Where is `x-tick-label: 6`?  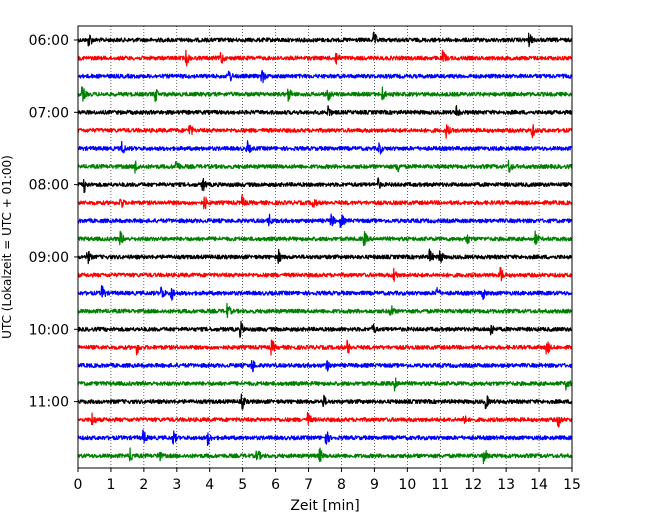 x-tick-label: 6 is located at coordinates (275, 485).